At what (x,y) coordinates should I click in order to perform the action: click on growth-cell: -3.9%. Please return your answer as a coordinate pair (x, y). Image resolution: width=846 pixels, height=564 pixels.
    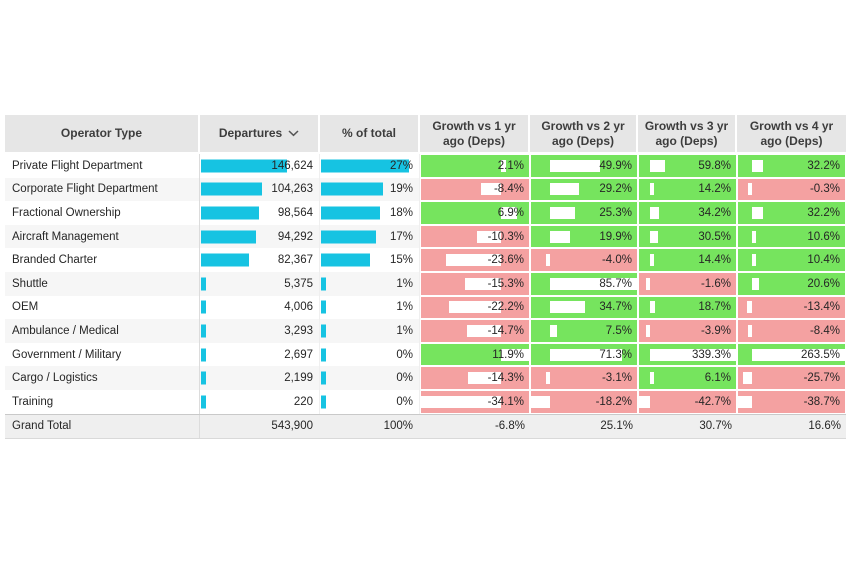
    Looking at the image, I should click on (687, 331).